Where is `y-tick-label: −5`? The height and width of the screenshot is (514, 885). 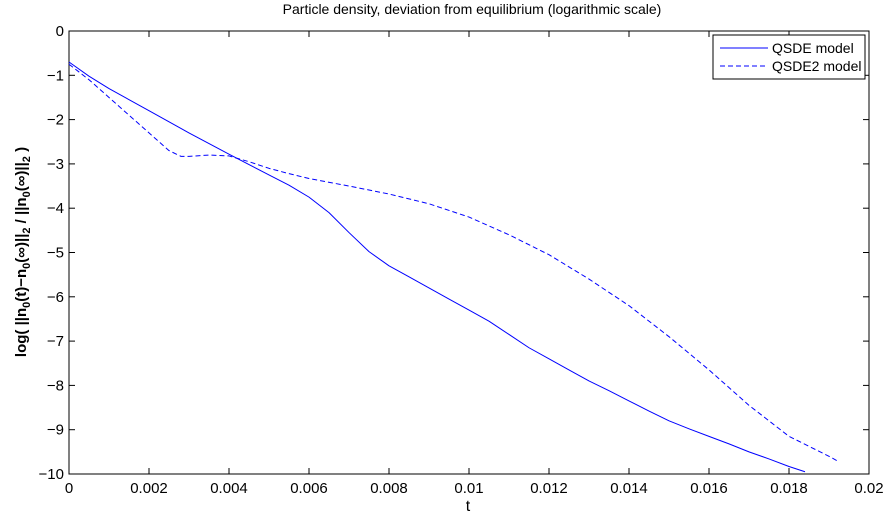
y-tick-label: −5 is located at coordinates (55, 253).